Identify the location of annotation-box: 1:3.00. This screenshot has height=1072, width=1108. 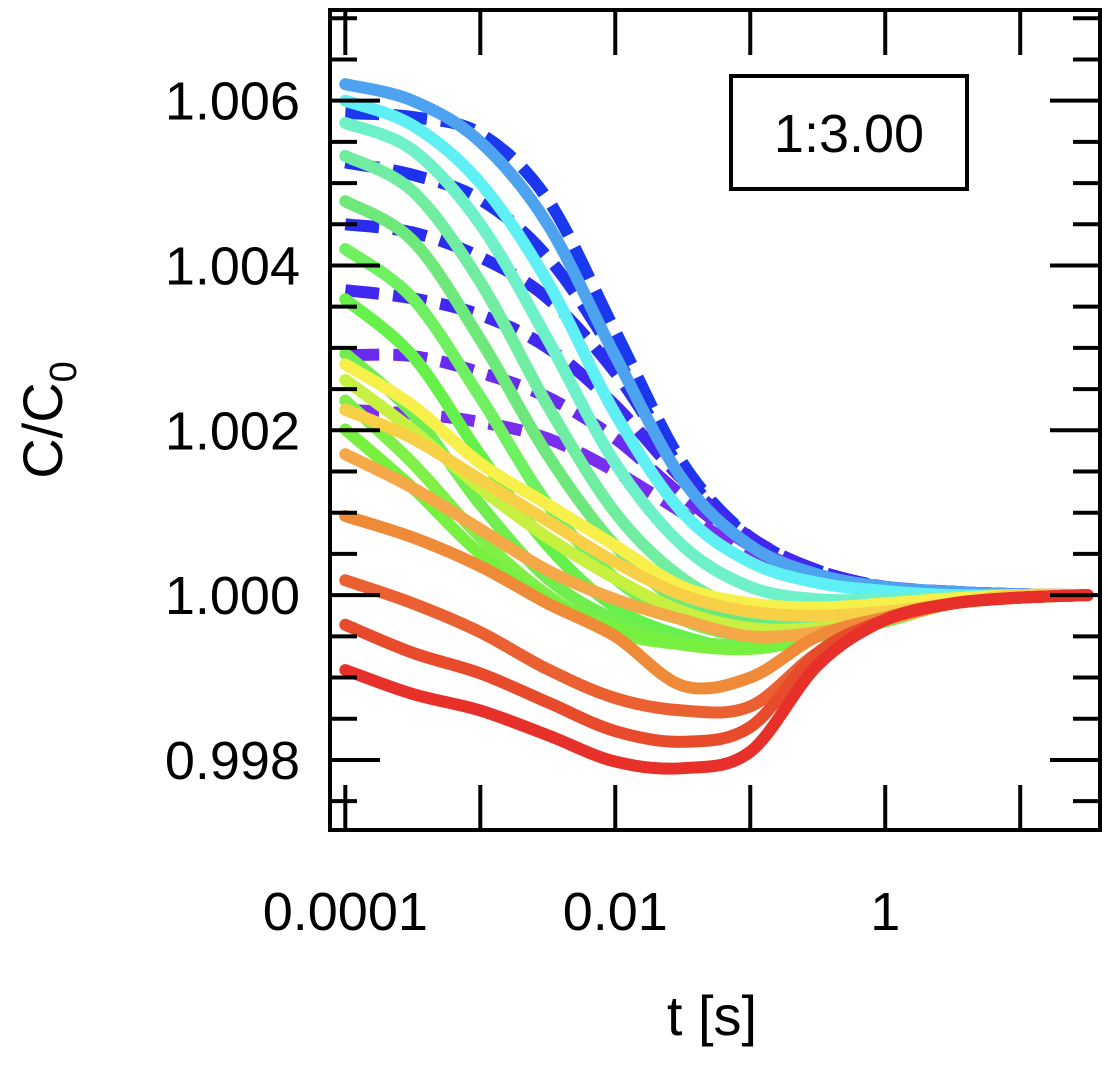
(849, 132).